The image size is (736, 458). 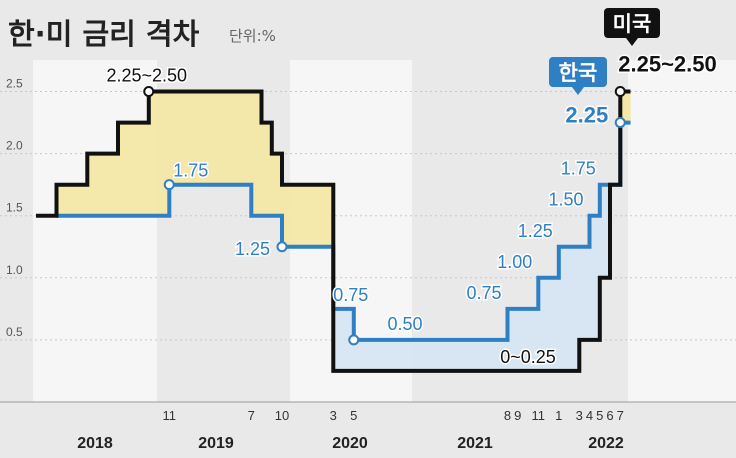 What do you see at coordinates (14, 332) in the screenshot?
I see `y-tick-label: 0.5` at bounding box center [14, 332].